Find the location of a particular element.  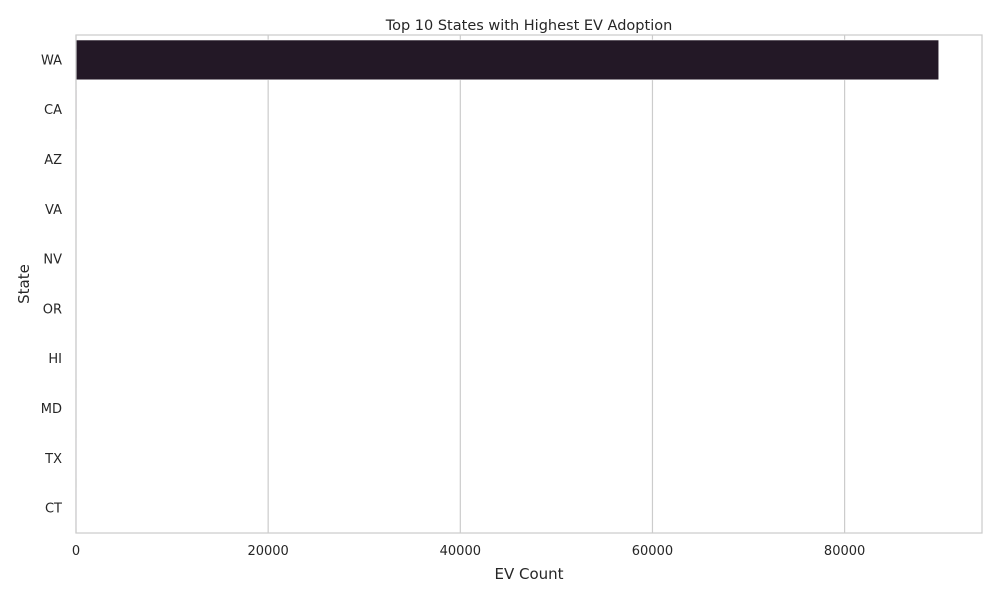

y-tick-label-va: VA is located at coordinates (53, 210).